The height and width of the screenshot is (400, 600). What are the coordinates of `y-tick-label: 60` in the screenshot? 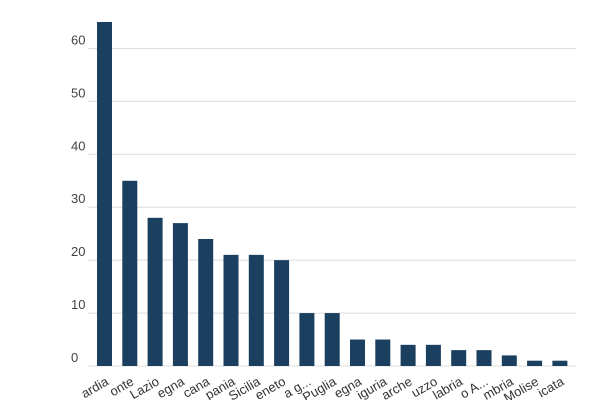 It's located at (78, 39).